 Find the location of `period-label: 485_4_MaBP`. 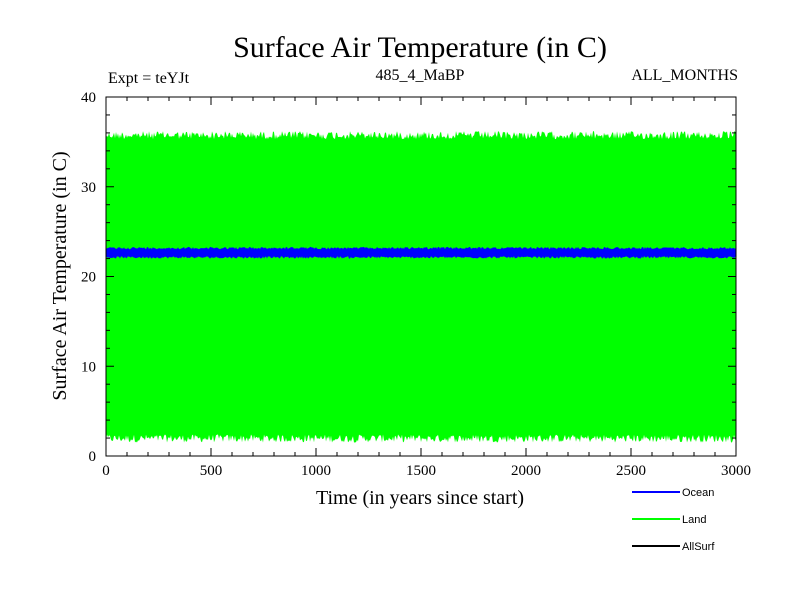

period-label: 485_4_MaBP is located at coordinates (420, 75).